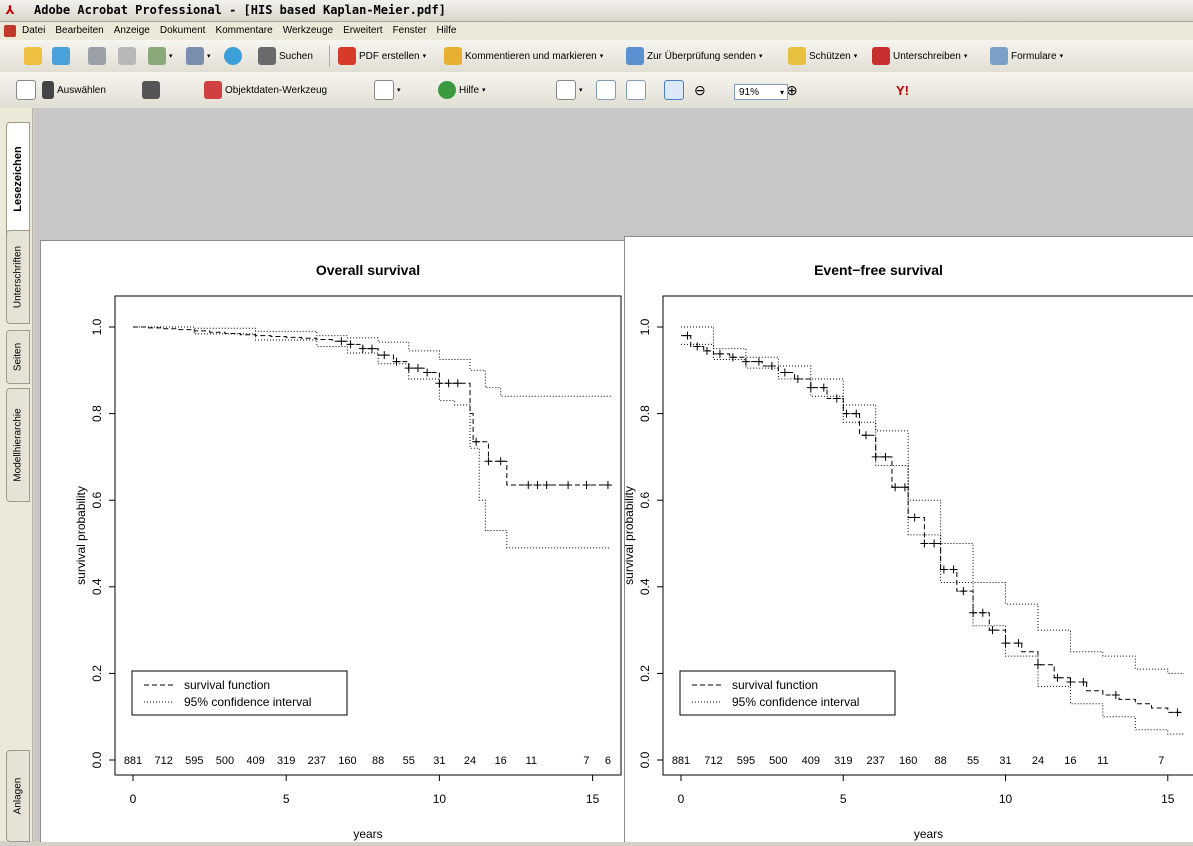 This screenshot has height=846, width=1193. I want to click on search-label: Suchen, so click(296, 56).